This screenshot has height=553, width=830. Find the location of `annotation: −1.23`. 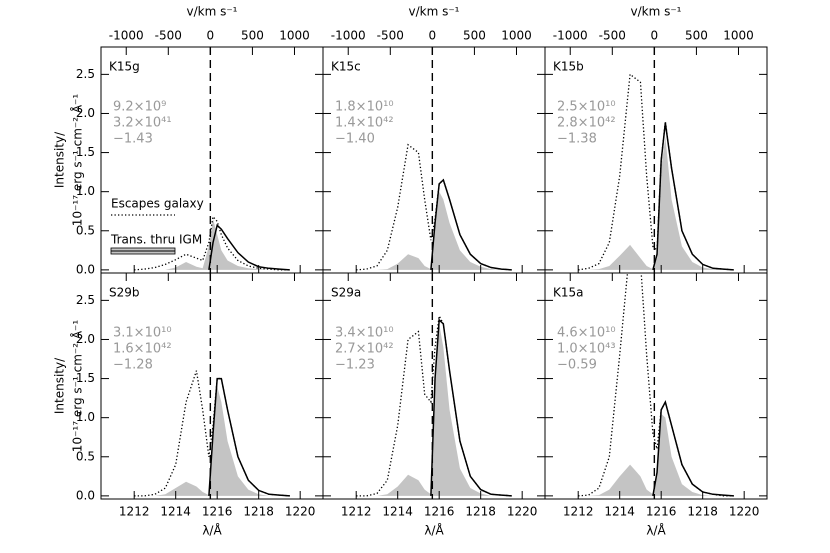

annotation: −1.23 is located at coordinates (355, 365).